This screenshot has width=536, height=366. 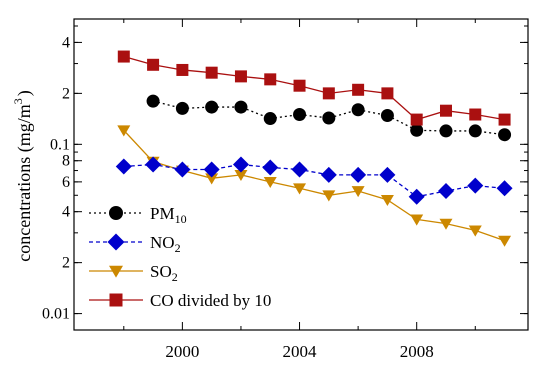 I want to click on legend-label: SO2, so click(x=164, y=273).